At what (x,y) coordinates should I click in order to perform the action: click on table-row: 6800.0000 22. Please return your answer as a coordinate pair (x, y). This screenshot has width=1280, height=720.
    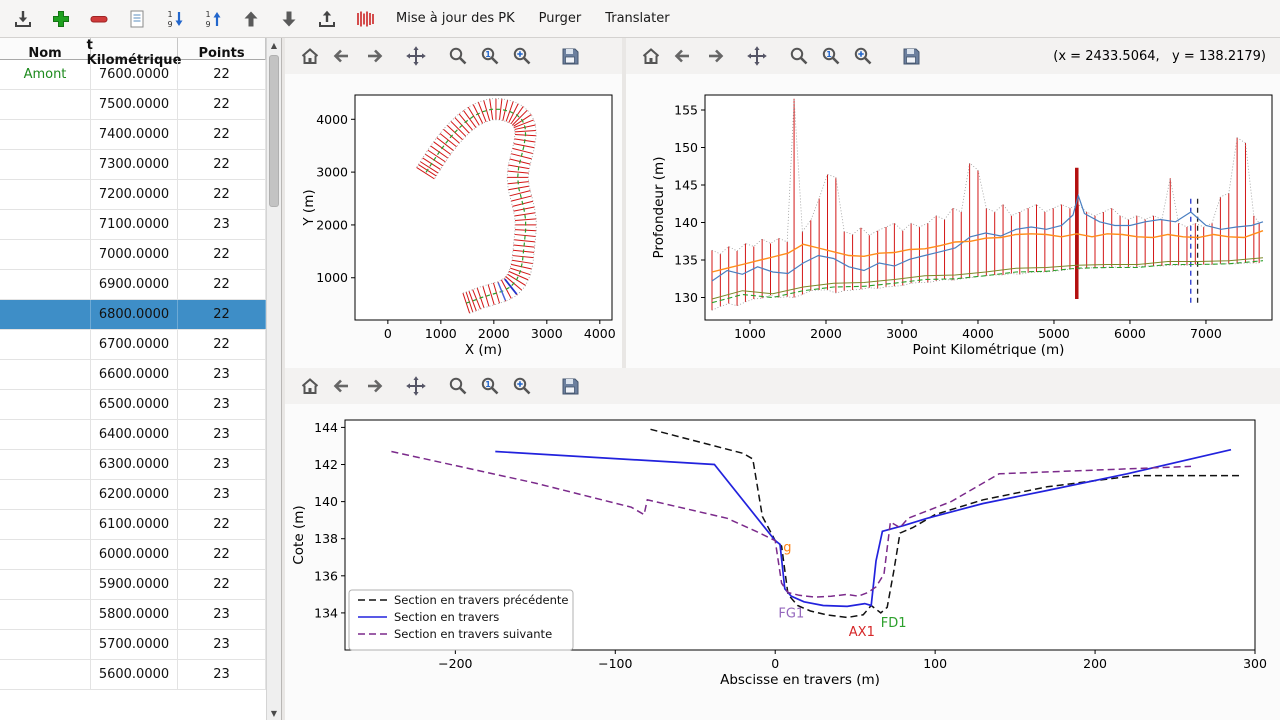
    Looking at the image, I should click on (133, 315).